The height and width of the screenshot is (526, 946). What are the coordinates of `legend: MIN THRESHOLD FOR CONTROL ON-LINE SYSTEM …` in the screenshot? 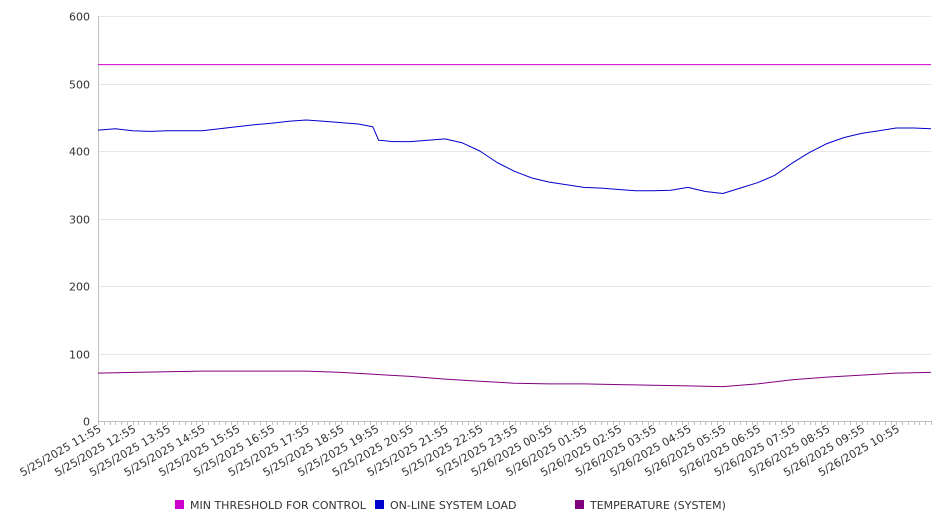 It's located at (450, 505).